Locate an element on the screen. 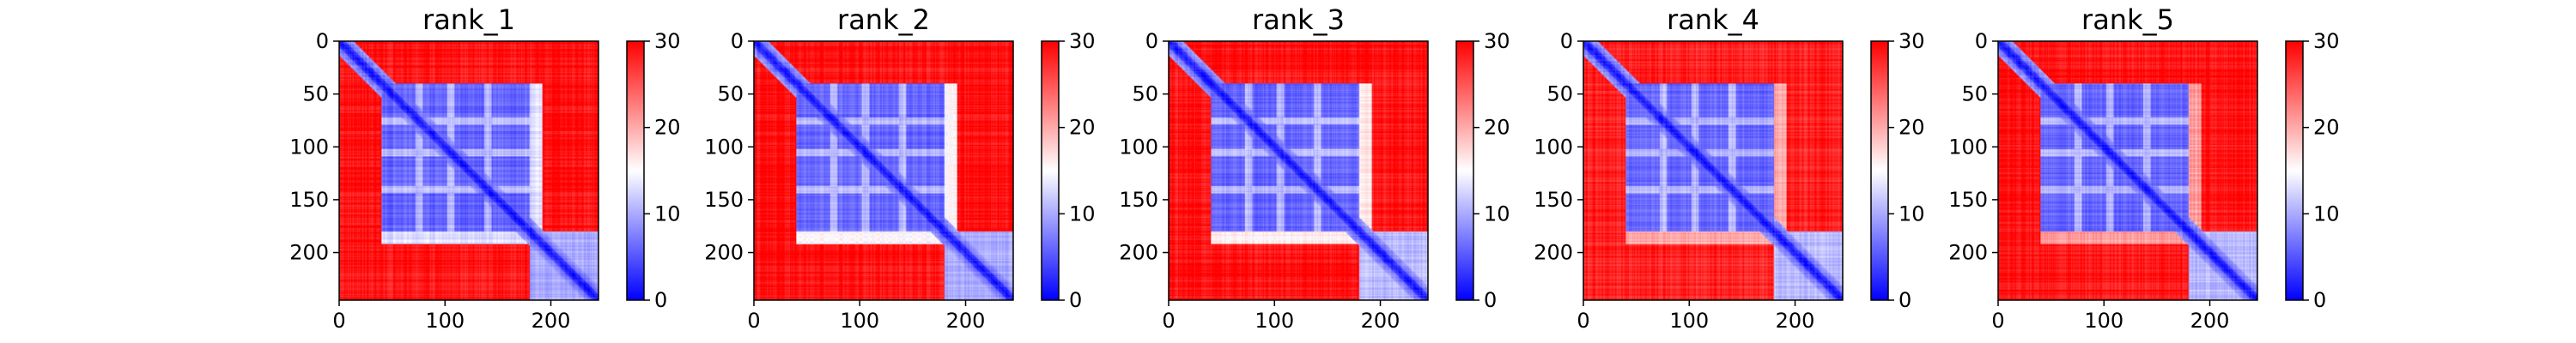  heatmap-panel-5: rank_5 0 100 200 0 50 100 150 200 0 10 20 30 is located at coordinates (2143, 168).